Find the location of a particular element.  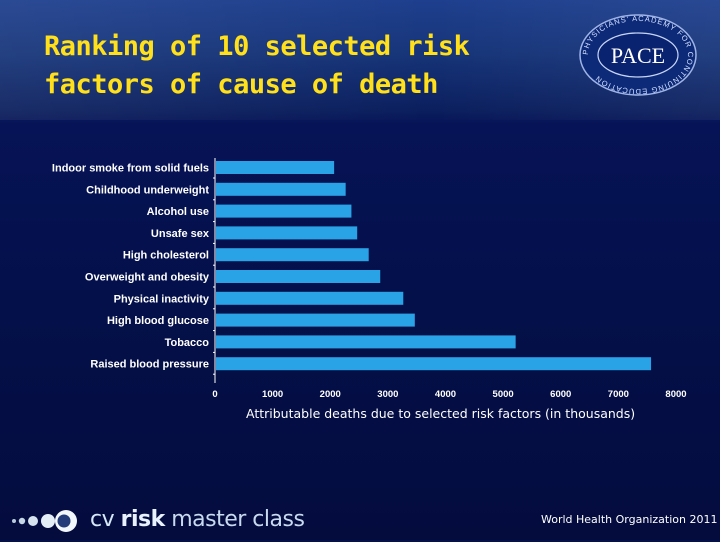

category-label: Indoor smoke from solid fuels is located at coordinates (130, 169).